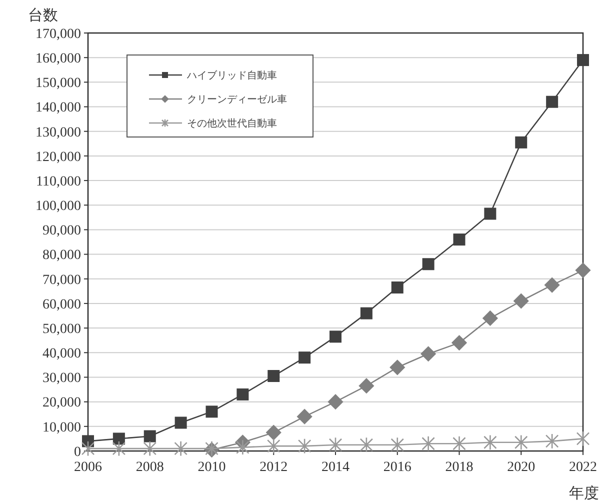 The image size is (601, 502). What do you see at coordinates (584, 493) in the screenshot?
I see `x-axis-title: 年度` at bounding box center [584, 493].